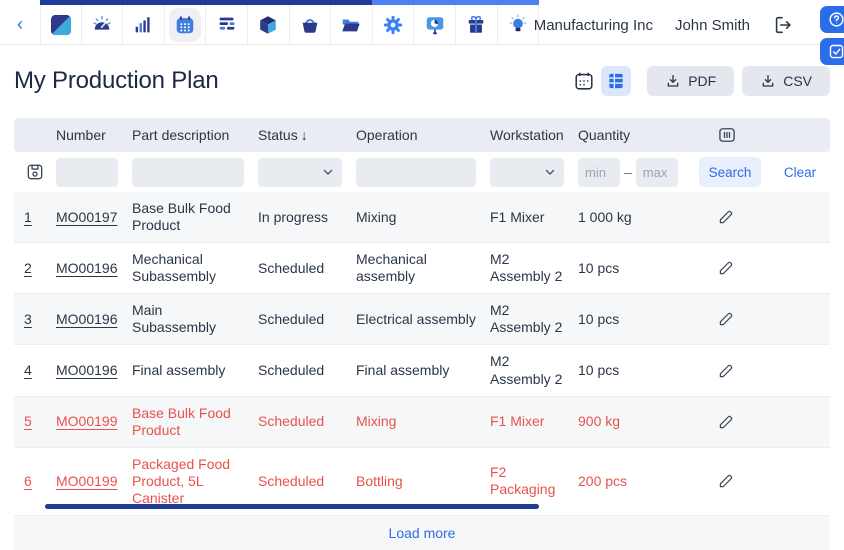  Describe the element at coordinates (28, 217) in the screenshot. I see `row-index-link: 1` at that location.